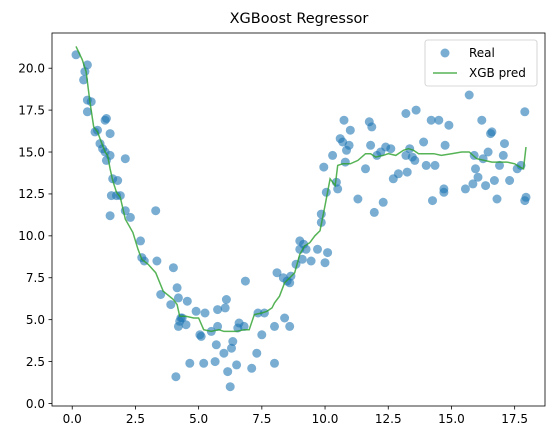  Describe the element at coordinates (295, 416) in the screenshot. I see `x-axis: 0.0 2.5 5.0 7.5 10.0 12.5 15.0 17.5` at that location.